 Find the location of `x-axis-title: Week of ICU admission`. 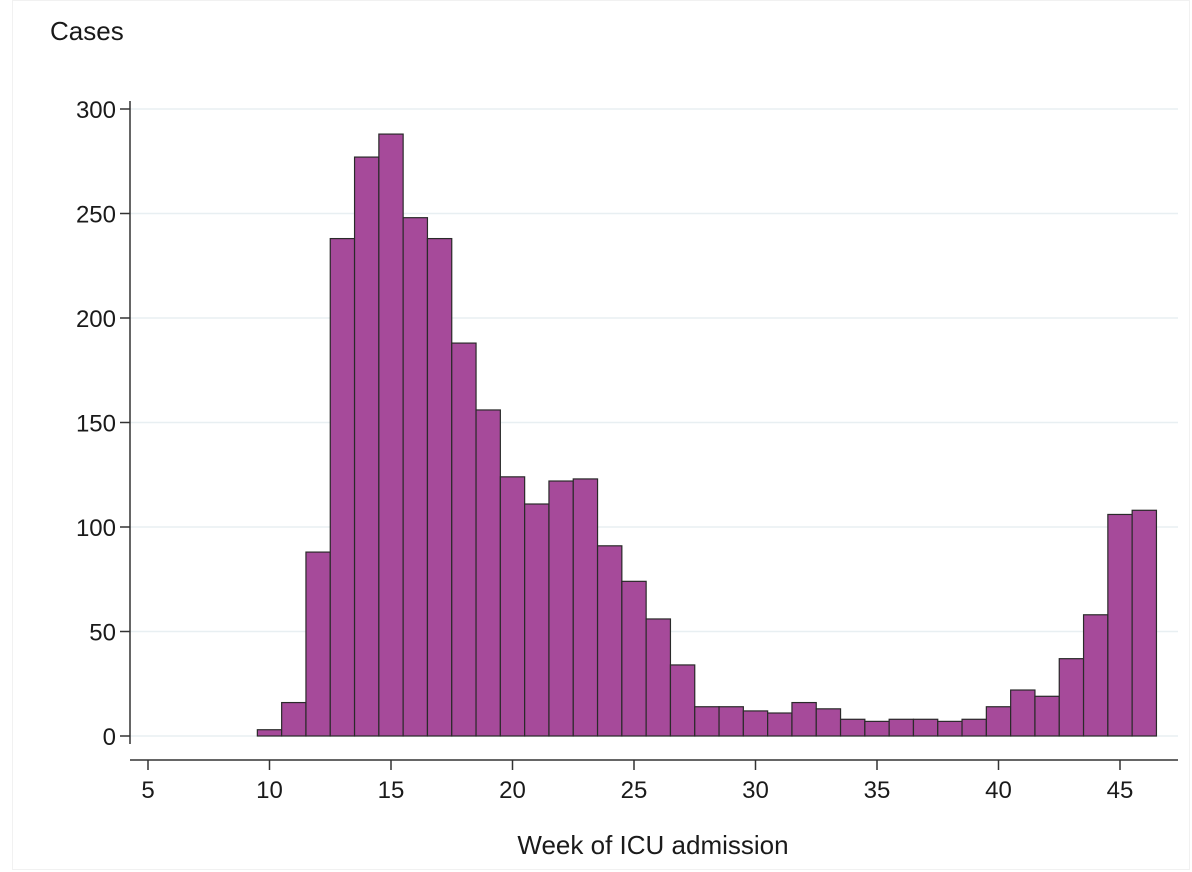

x-axis-title: Week of ICU admission is located at coordinates (652, 845).